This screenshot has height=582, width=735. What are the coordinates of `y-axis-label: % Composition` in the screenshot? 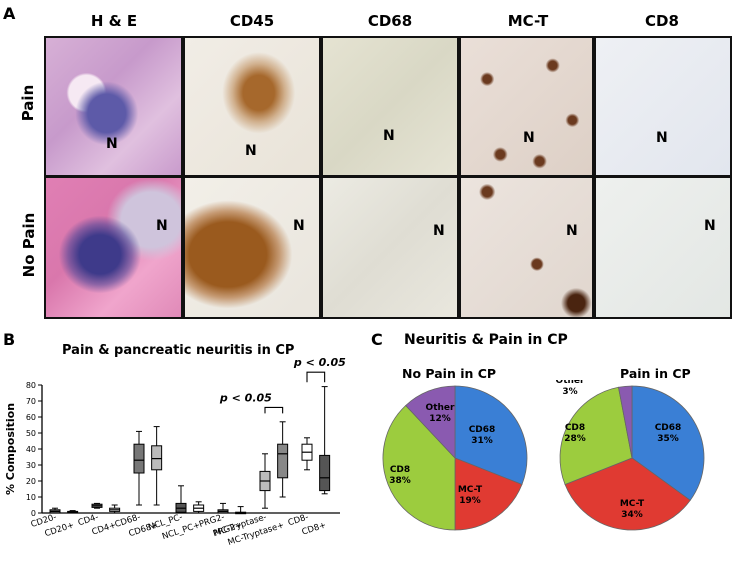 It's located at (10, 449).